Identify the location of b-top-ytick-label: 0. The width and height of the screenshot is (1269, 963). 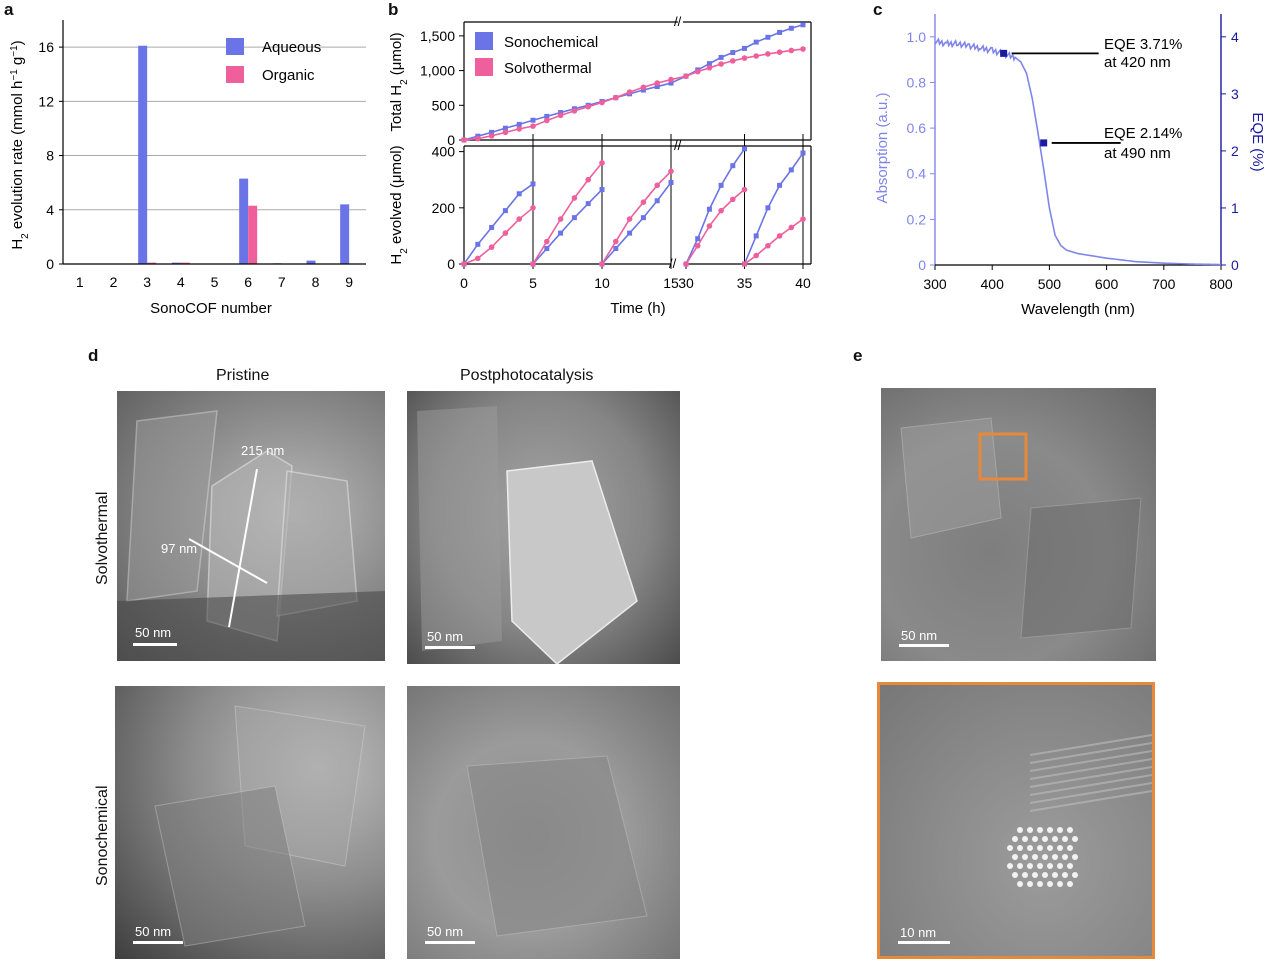
(451, 140).